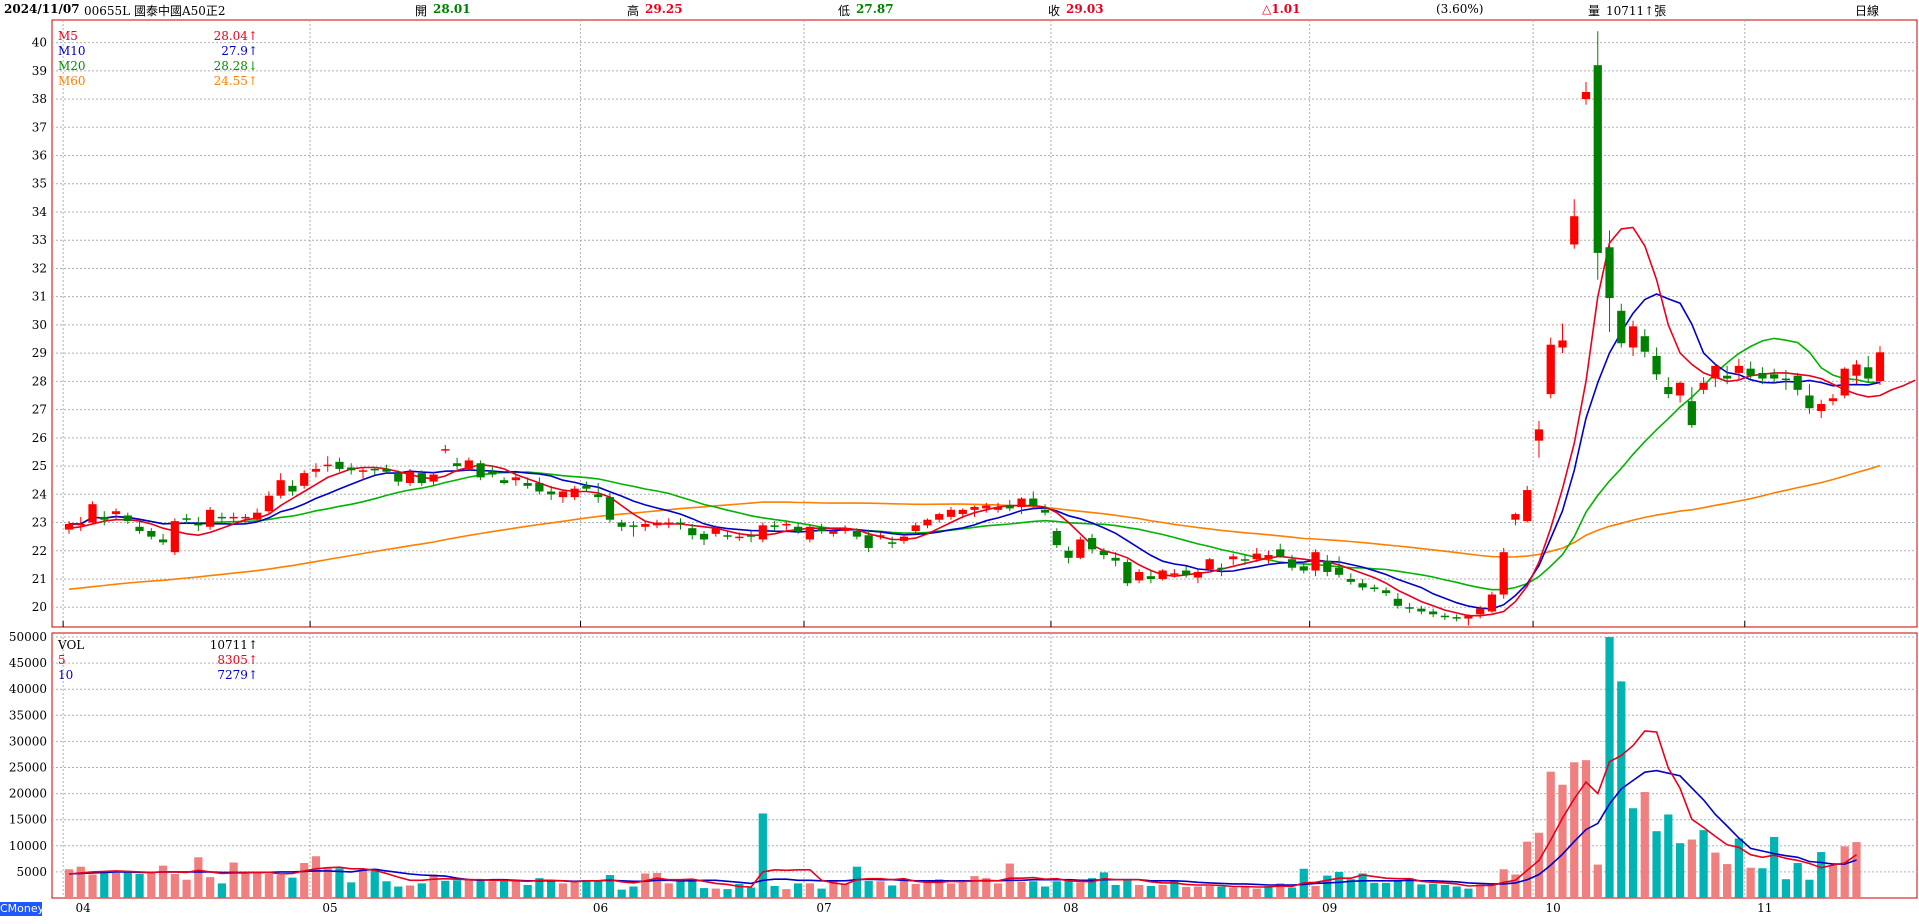  I want to click on volume-tick-label: 10000, so click(28, 846).